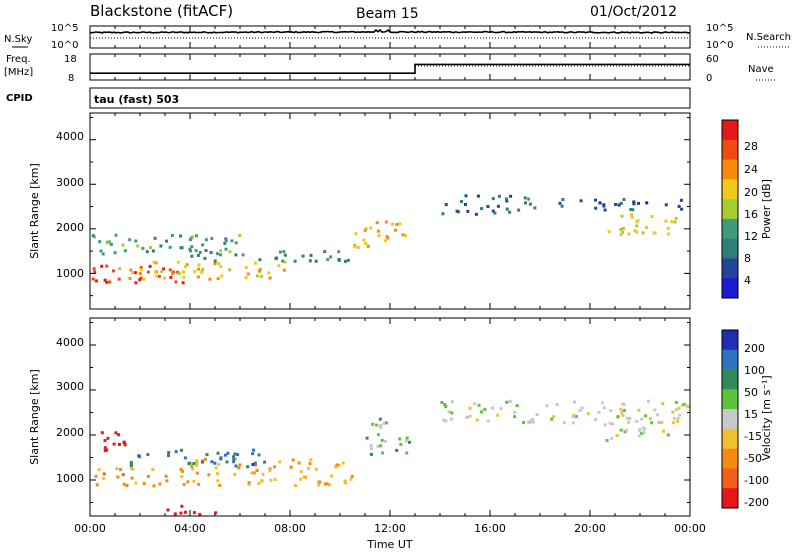 This screenshot has width=800, height=558. I want to click on noise-tick-top-right: 10^5, so click(719, 28).